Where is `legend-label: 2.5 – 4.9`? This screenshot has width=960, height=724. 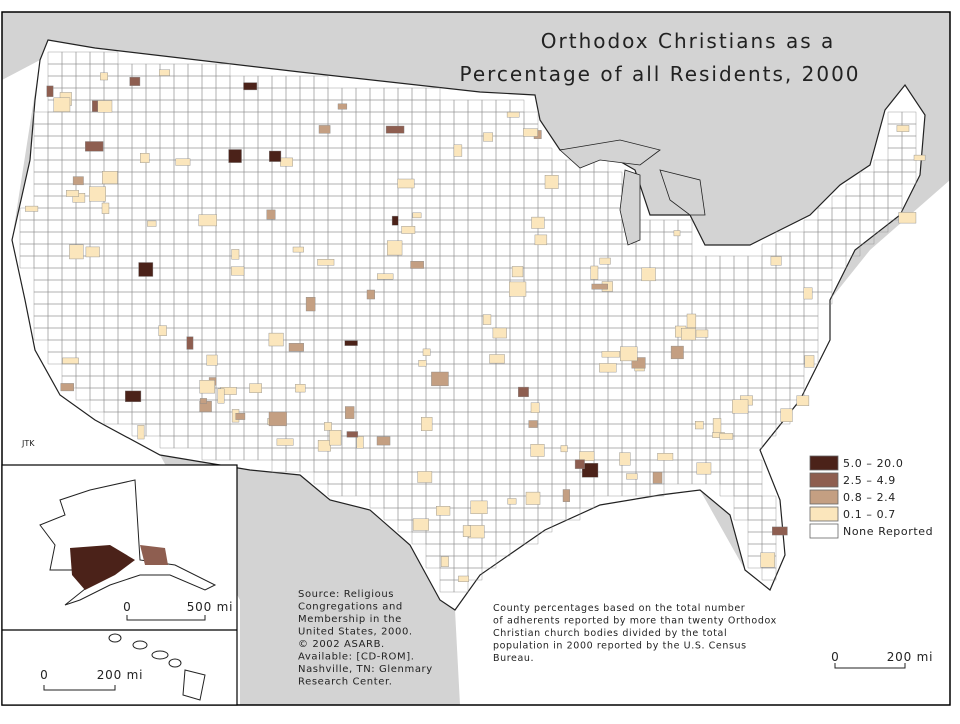
legend-label: 2.5 – 4.9 is located at coordinates (869, 480).